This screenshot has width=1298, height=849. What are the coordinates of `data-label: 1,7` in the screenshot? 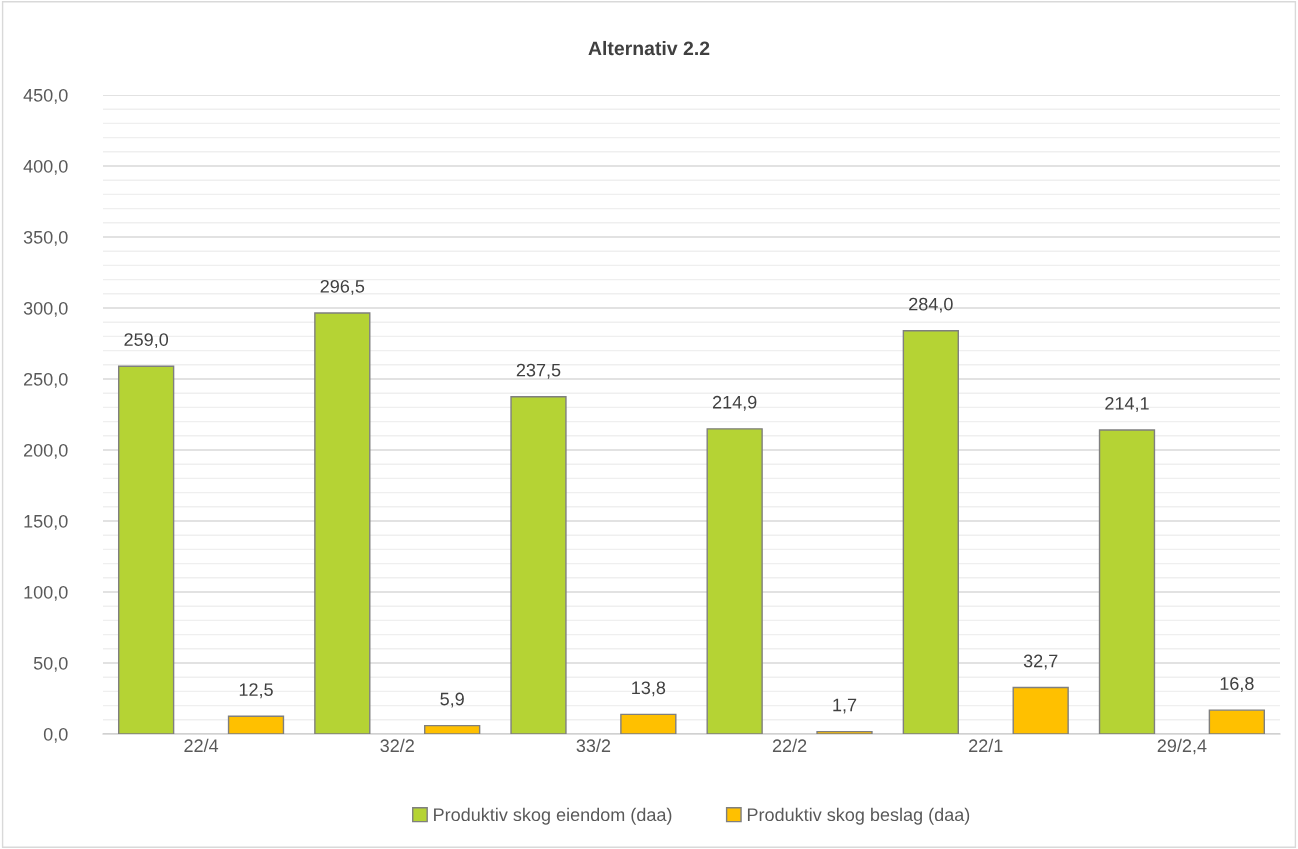 It's located at (845, 706).